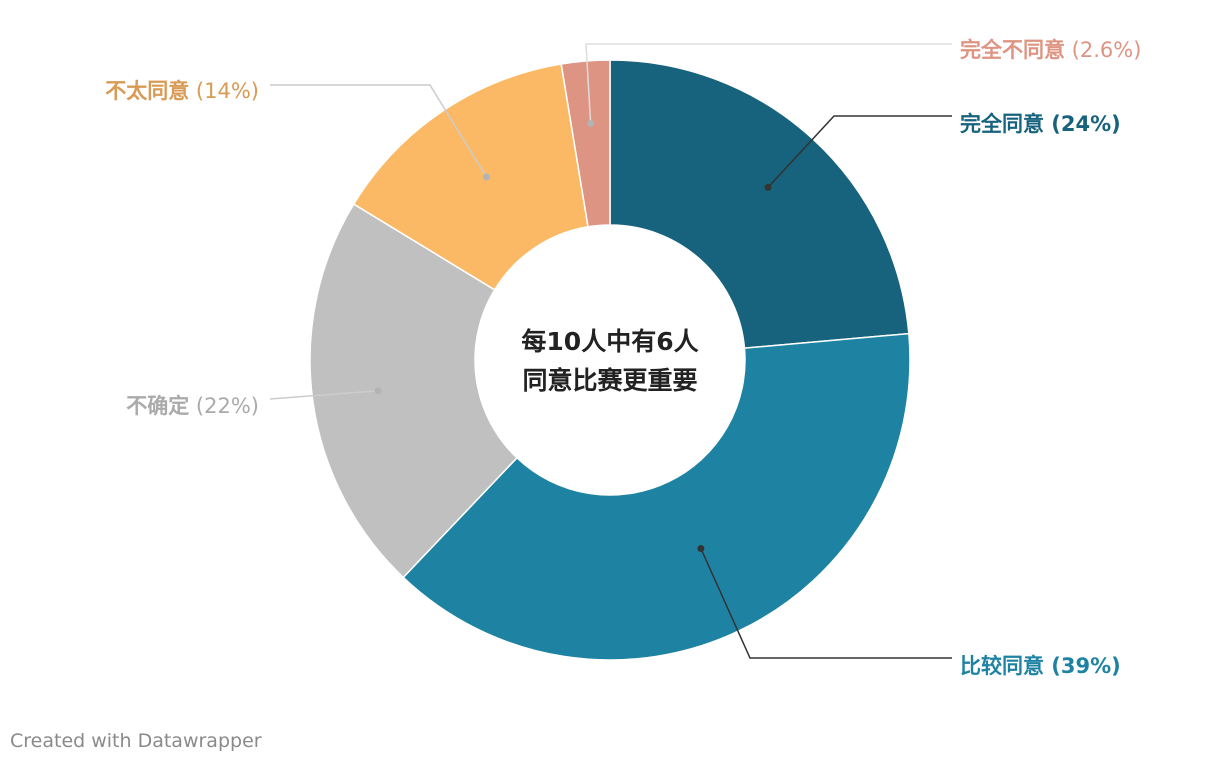 The height and width of the screenshot is (766, 1220). Describe the element at coordinates (1103, 50) in the screenshot. I see `slice-label-percent: (2.6%)` at that location.